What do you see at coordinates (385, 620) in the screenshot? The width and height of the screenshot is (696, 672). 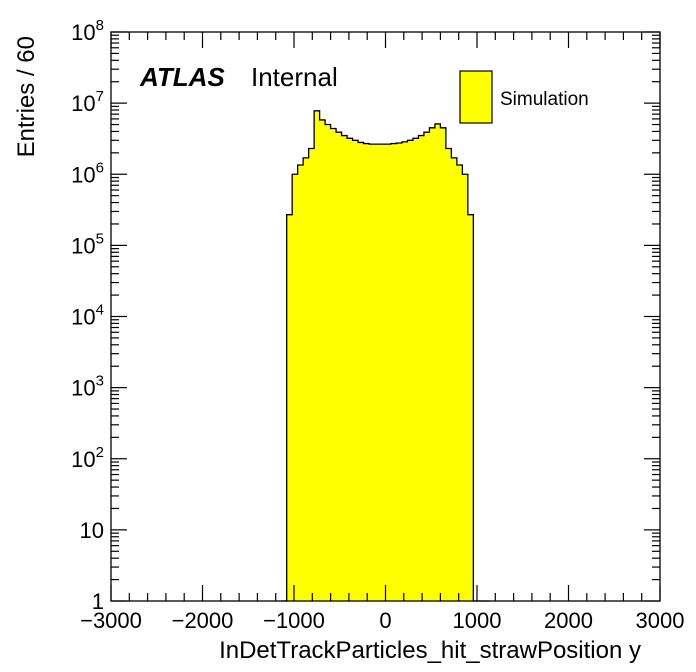 I see `x-tick-label: 0` at bounding box center [385, 620].